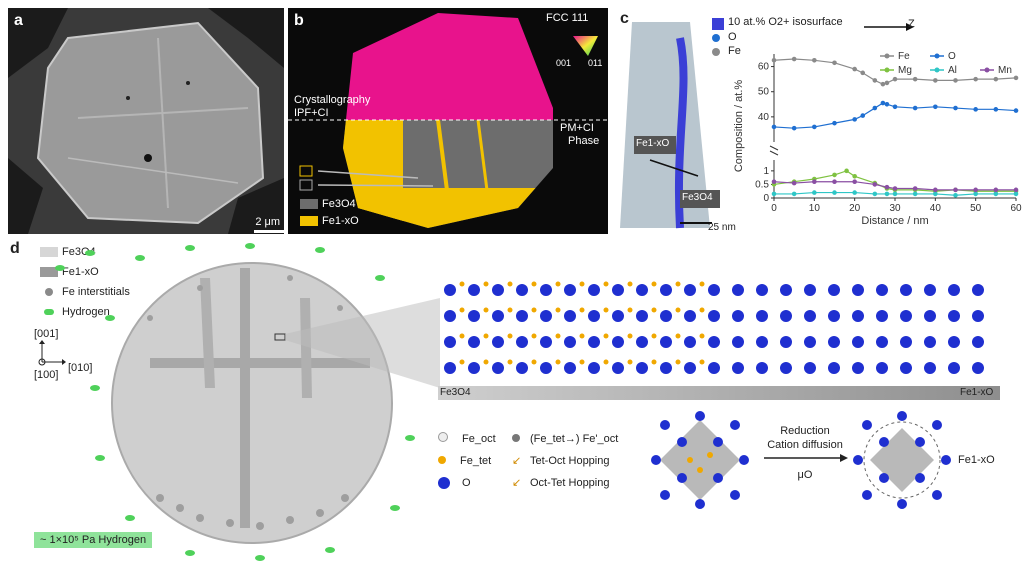 This screenshot has height=565, width=1024. Describe the element at coordinates (309, 204) in the screenshot. I see `legend-swatch-fe3o4` at that location.